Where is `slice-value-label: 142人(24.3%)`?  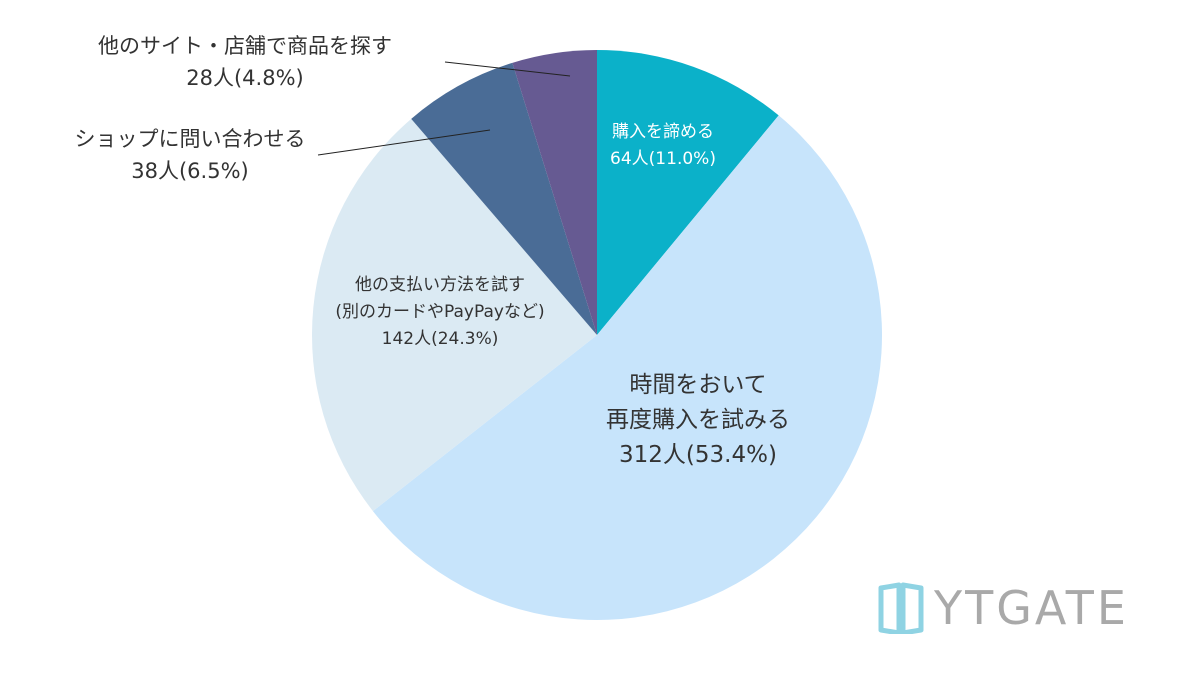
slice-value-label: 142人(24.3%) is located at coordinates (440, 339).